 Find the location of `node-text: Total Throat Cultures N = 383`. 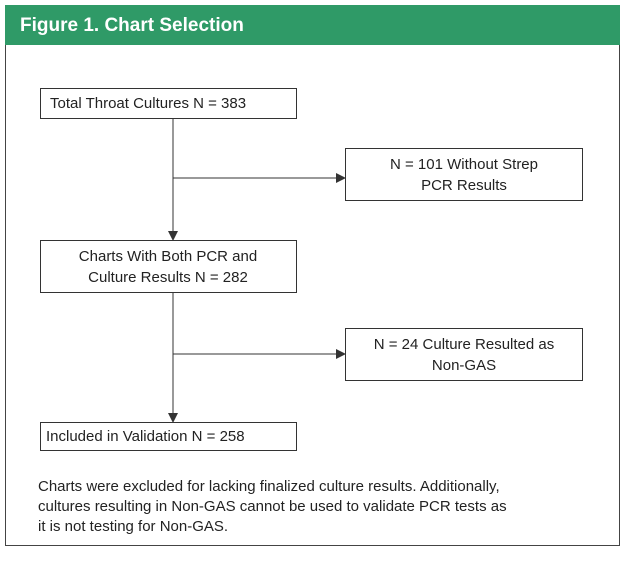

node-text: Total Throat Cultures N = 383 is located at coordinates (148, 103).